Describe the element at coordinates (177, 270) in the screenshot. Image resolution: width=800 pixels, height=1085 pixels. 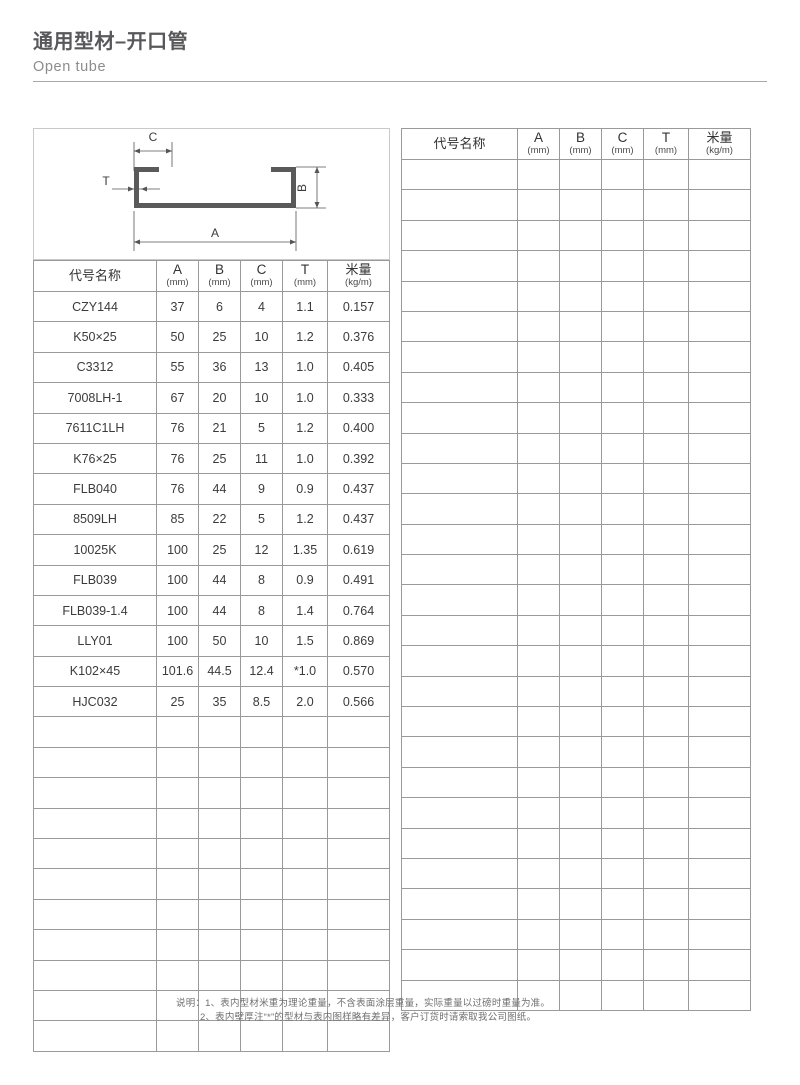
I see `column-header-a-label: A` at that location.